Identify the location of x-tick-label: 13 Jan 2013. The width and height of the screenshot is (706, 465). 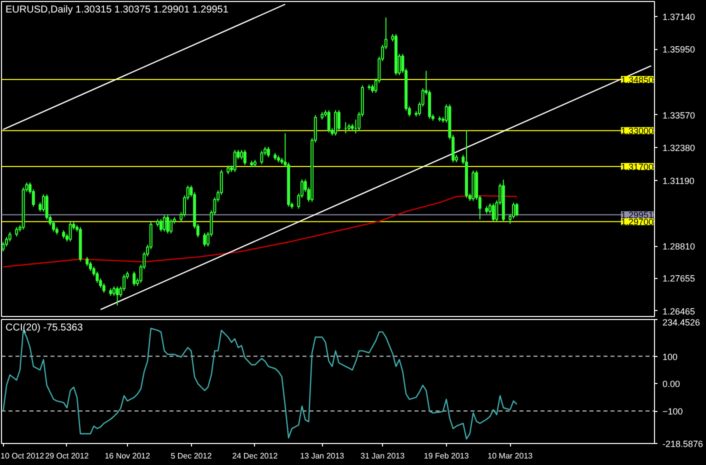
(322, 456).